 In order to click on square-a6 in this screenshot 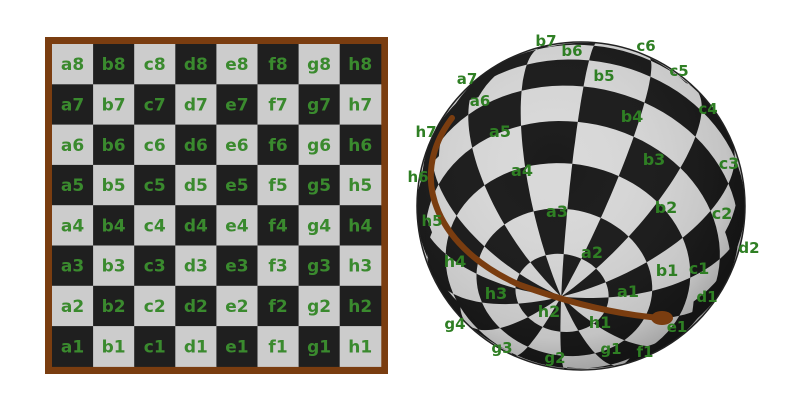, I will do `click(73, 145)`.